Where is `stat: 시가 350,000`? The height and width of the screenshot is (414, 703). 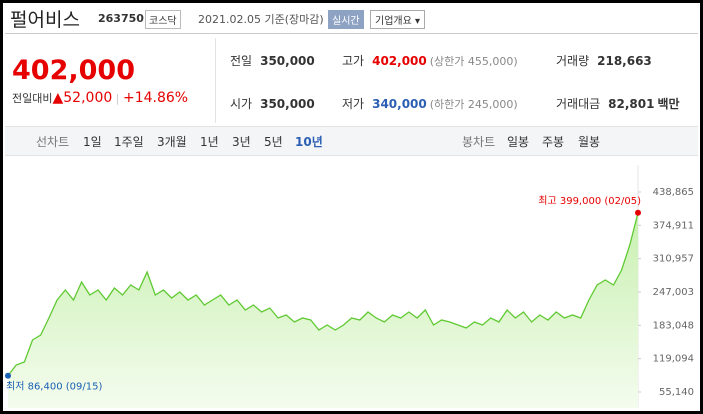 stat: 시가 350,000 is located at coordinates (272, 103).